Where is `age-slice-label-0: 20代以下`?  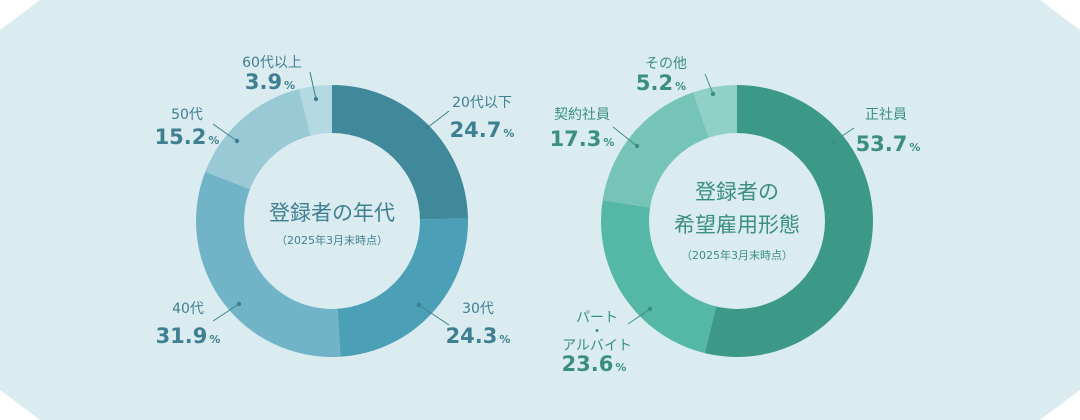
age-slice-label-0: 20代以下 is located at coordinates (482, 103).